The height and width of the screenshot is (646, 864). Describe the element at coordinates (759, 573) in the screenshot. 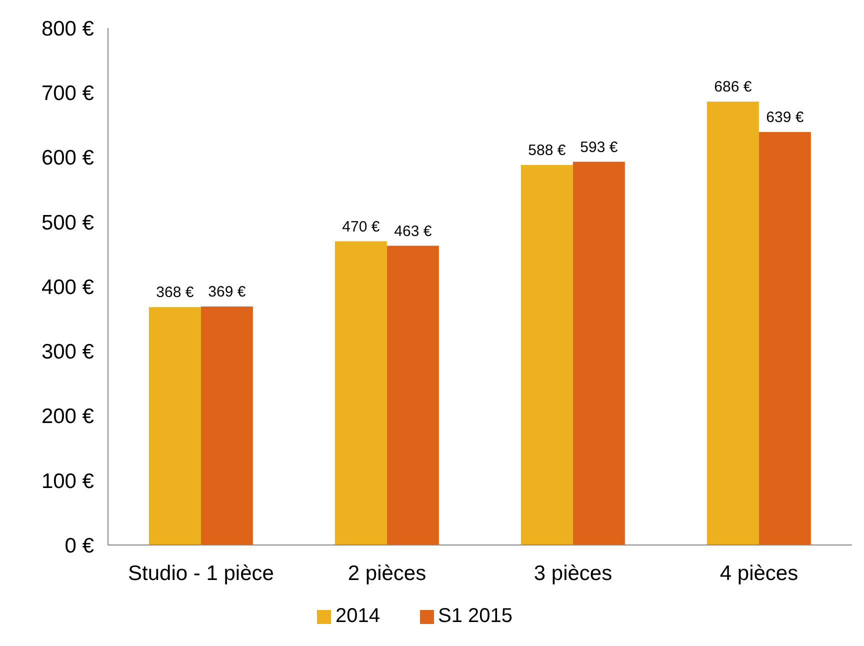

I see `x-tick-label: 4 pièces` at that location.